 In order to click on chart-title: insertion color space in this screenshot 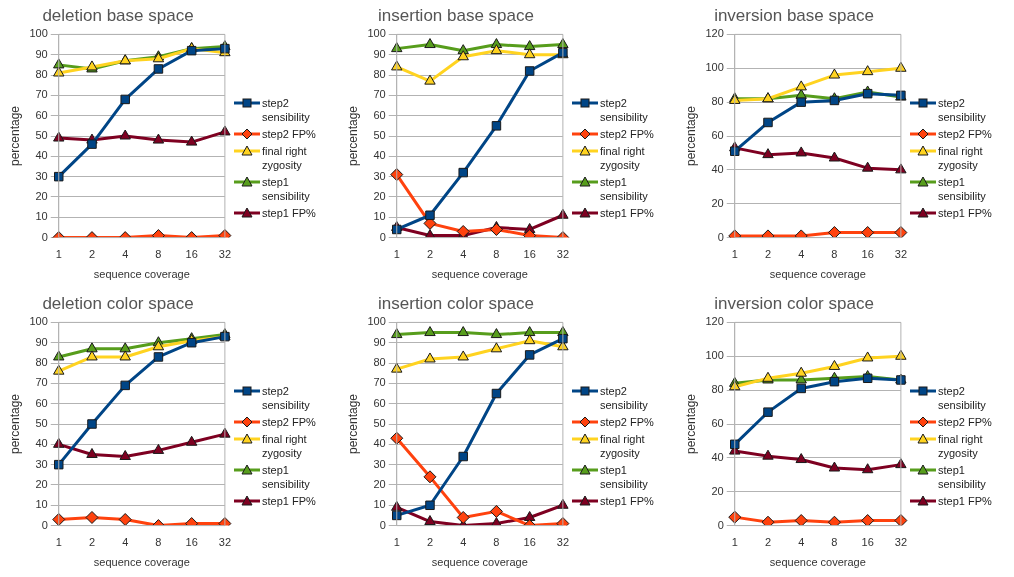, I will do `click(456, 303)`.